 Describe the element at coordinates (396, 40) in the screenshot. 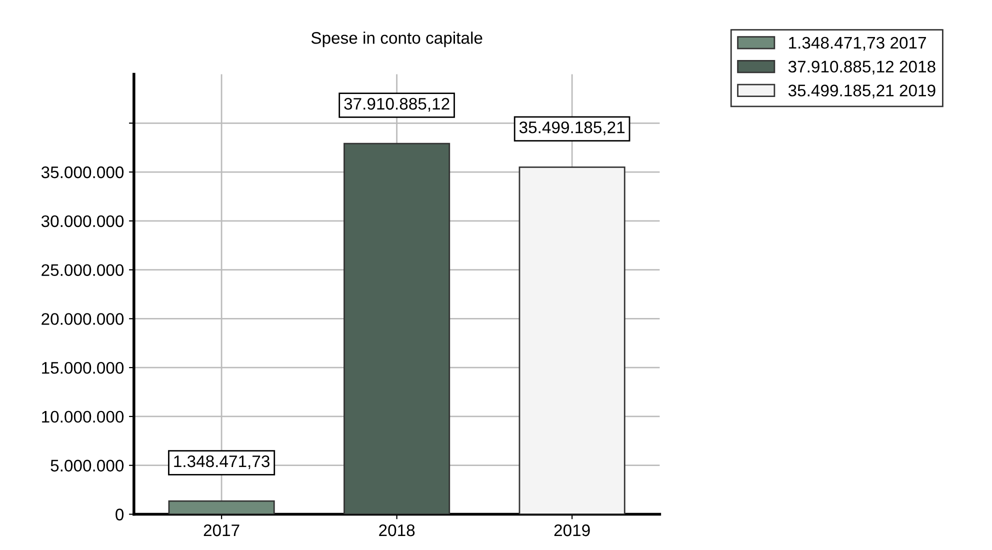

I see `chart-title: Spese in conto capitale` at that location.